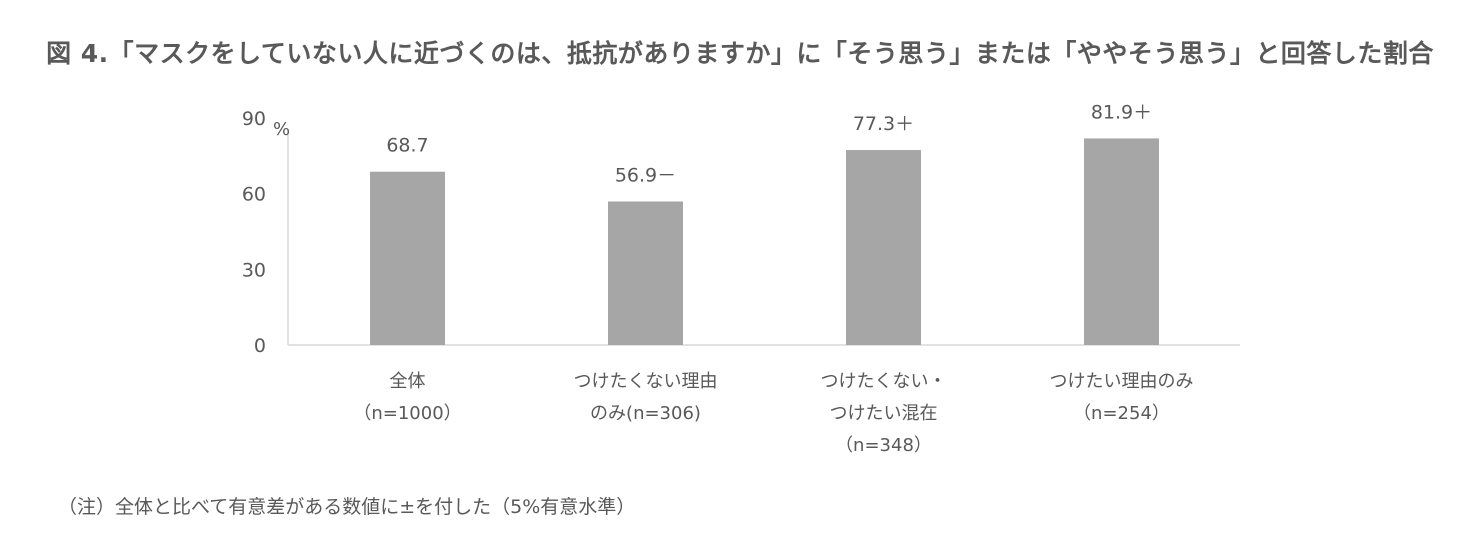 This screenshot has width=1480, height=553. I want to click on category-label-line: つけたくない・, so click(884, 381).